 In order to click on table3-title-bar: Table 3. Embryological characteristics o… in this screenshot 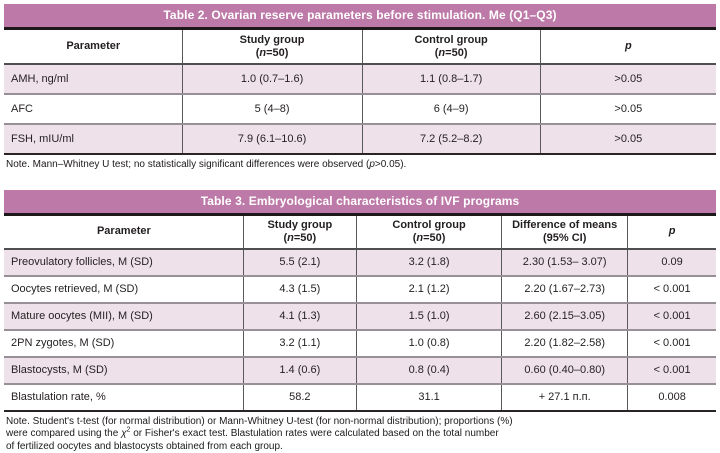, I will do `click(360, 203)`.